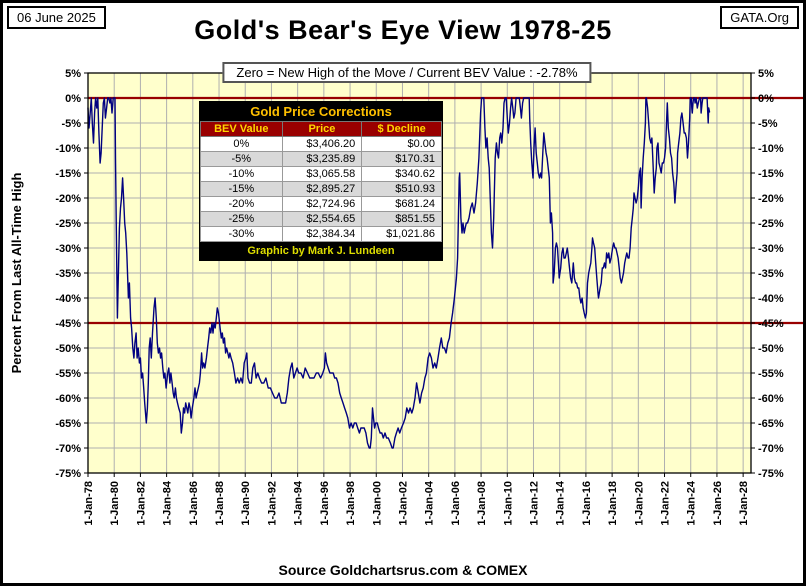  Describe the element at coordinates (771, 299) in the screenshot. I see `y-axis-tick-label-right: -40%` at that location.